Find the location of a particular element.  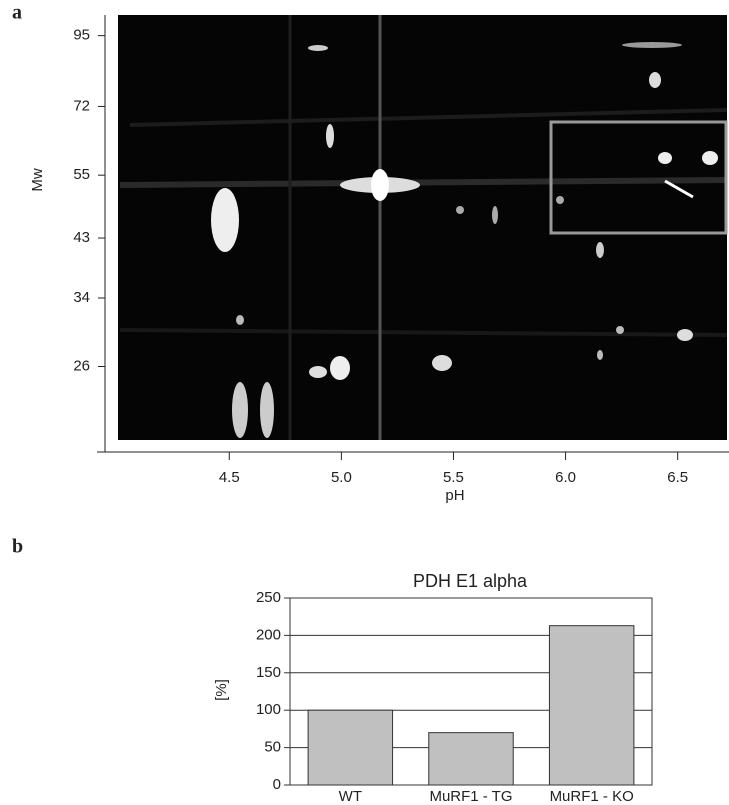

y-tick-label: 26 is located at coordinates (81, 365).